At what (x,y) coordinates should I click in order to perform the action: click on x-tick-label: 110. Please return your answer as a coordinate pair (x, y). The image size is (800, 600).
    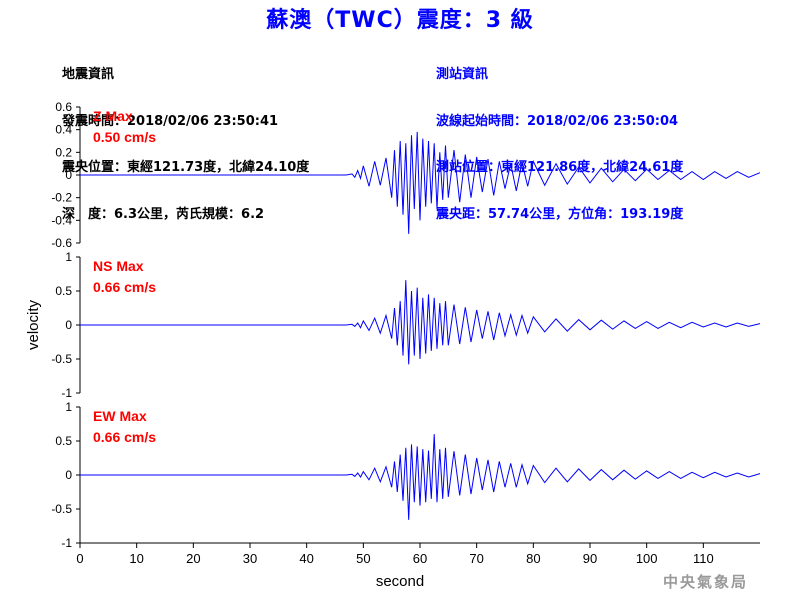
    Looking at the image, I should click on (703, 558).